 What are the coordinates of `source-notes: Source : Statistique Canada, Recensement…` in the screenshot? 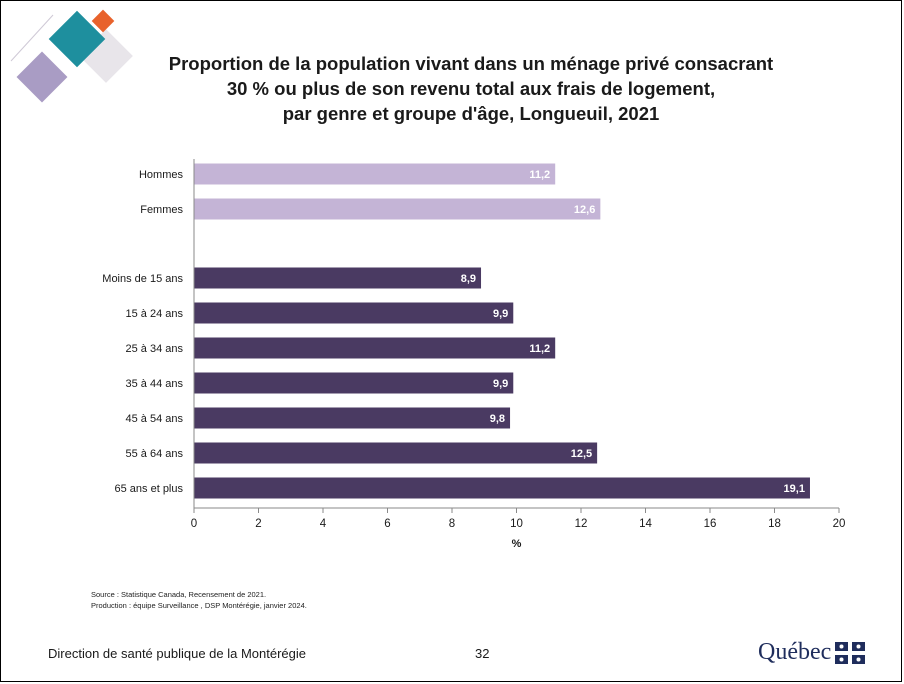 It's located at (199, 600).